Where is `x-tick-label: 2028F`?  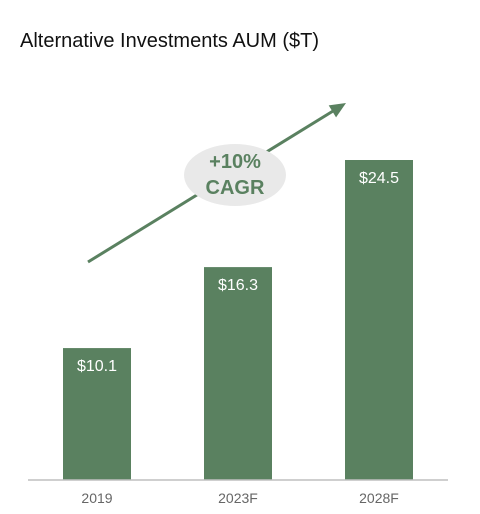 x-tick-label: 2028F is located at coordinates (379, 498).